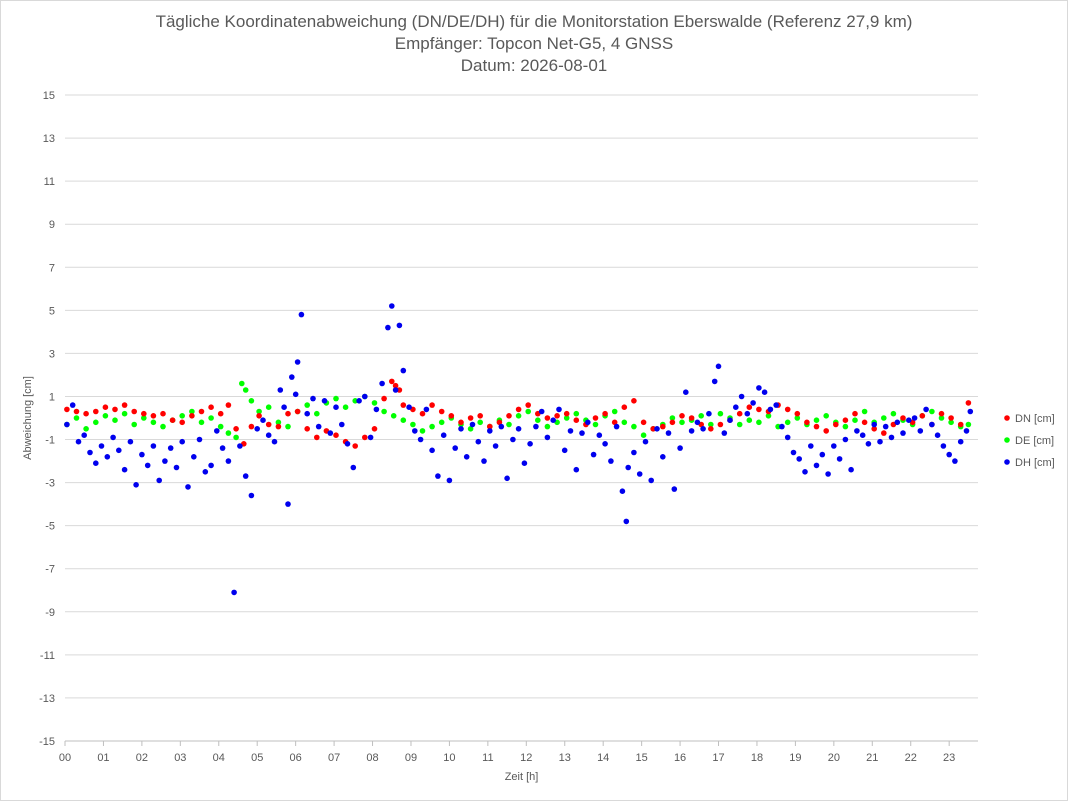 The width and height of the screenshot is (1068, 801). I want to click on x-tick-label: 12, so click(526, 758).